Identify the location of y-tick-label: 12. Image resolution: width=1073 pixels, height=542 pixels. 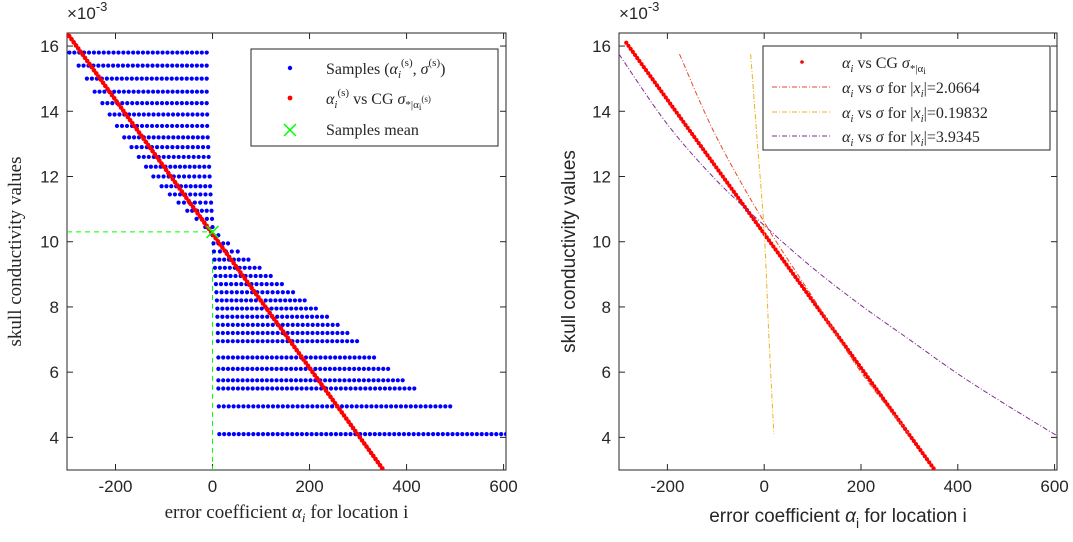
(601, 176).